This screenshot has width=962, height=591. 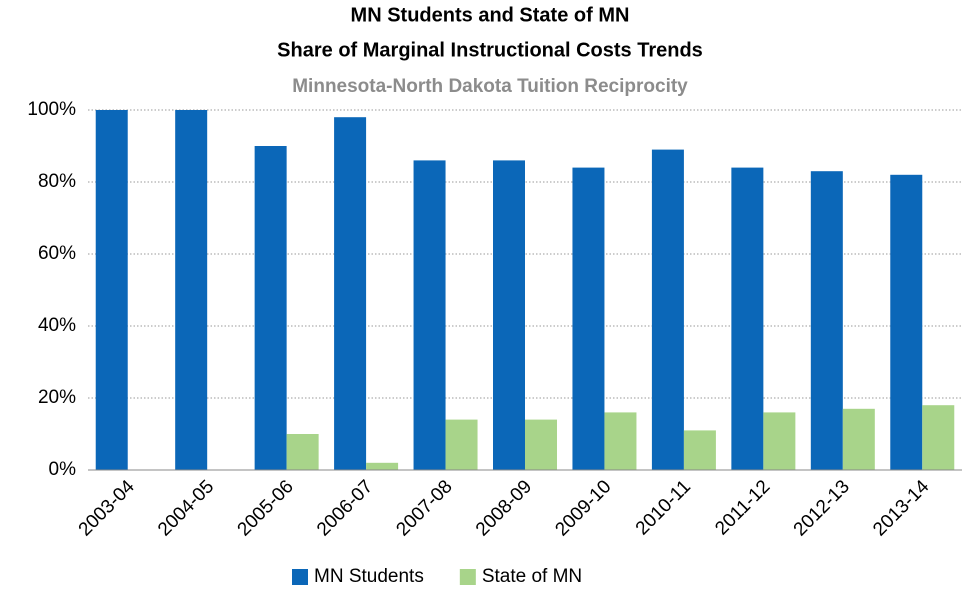 What do you see at coordinates (57, 397) in the screenshot?
I see `y-tick-label: 20%` at bounding box center [57, 397].